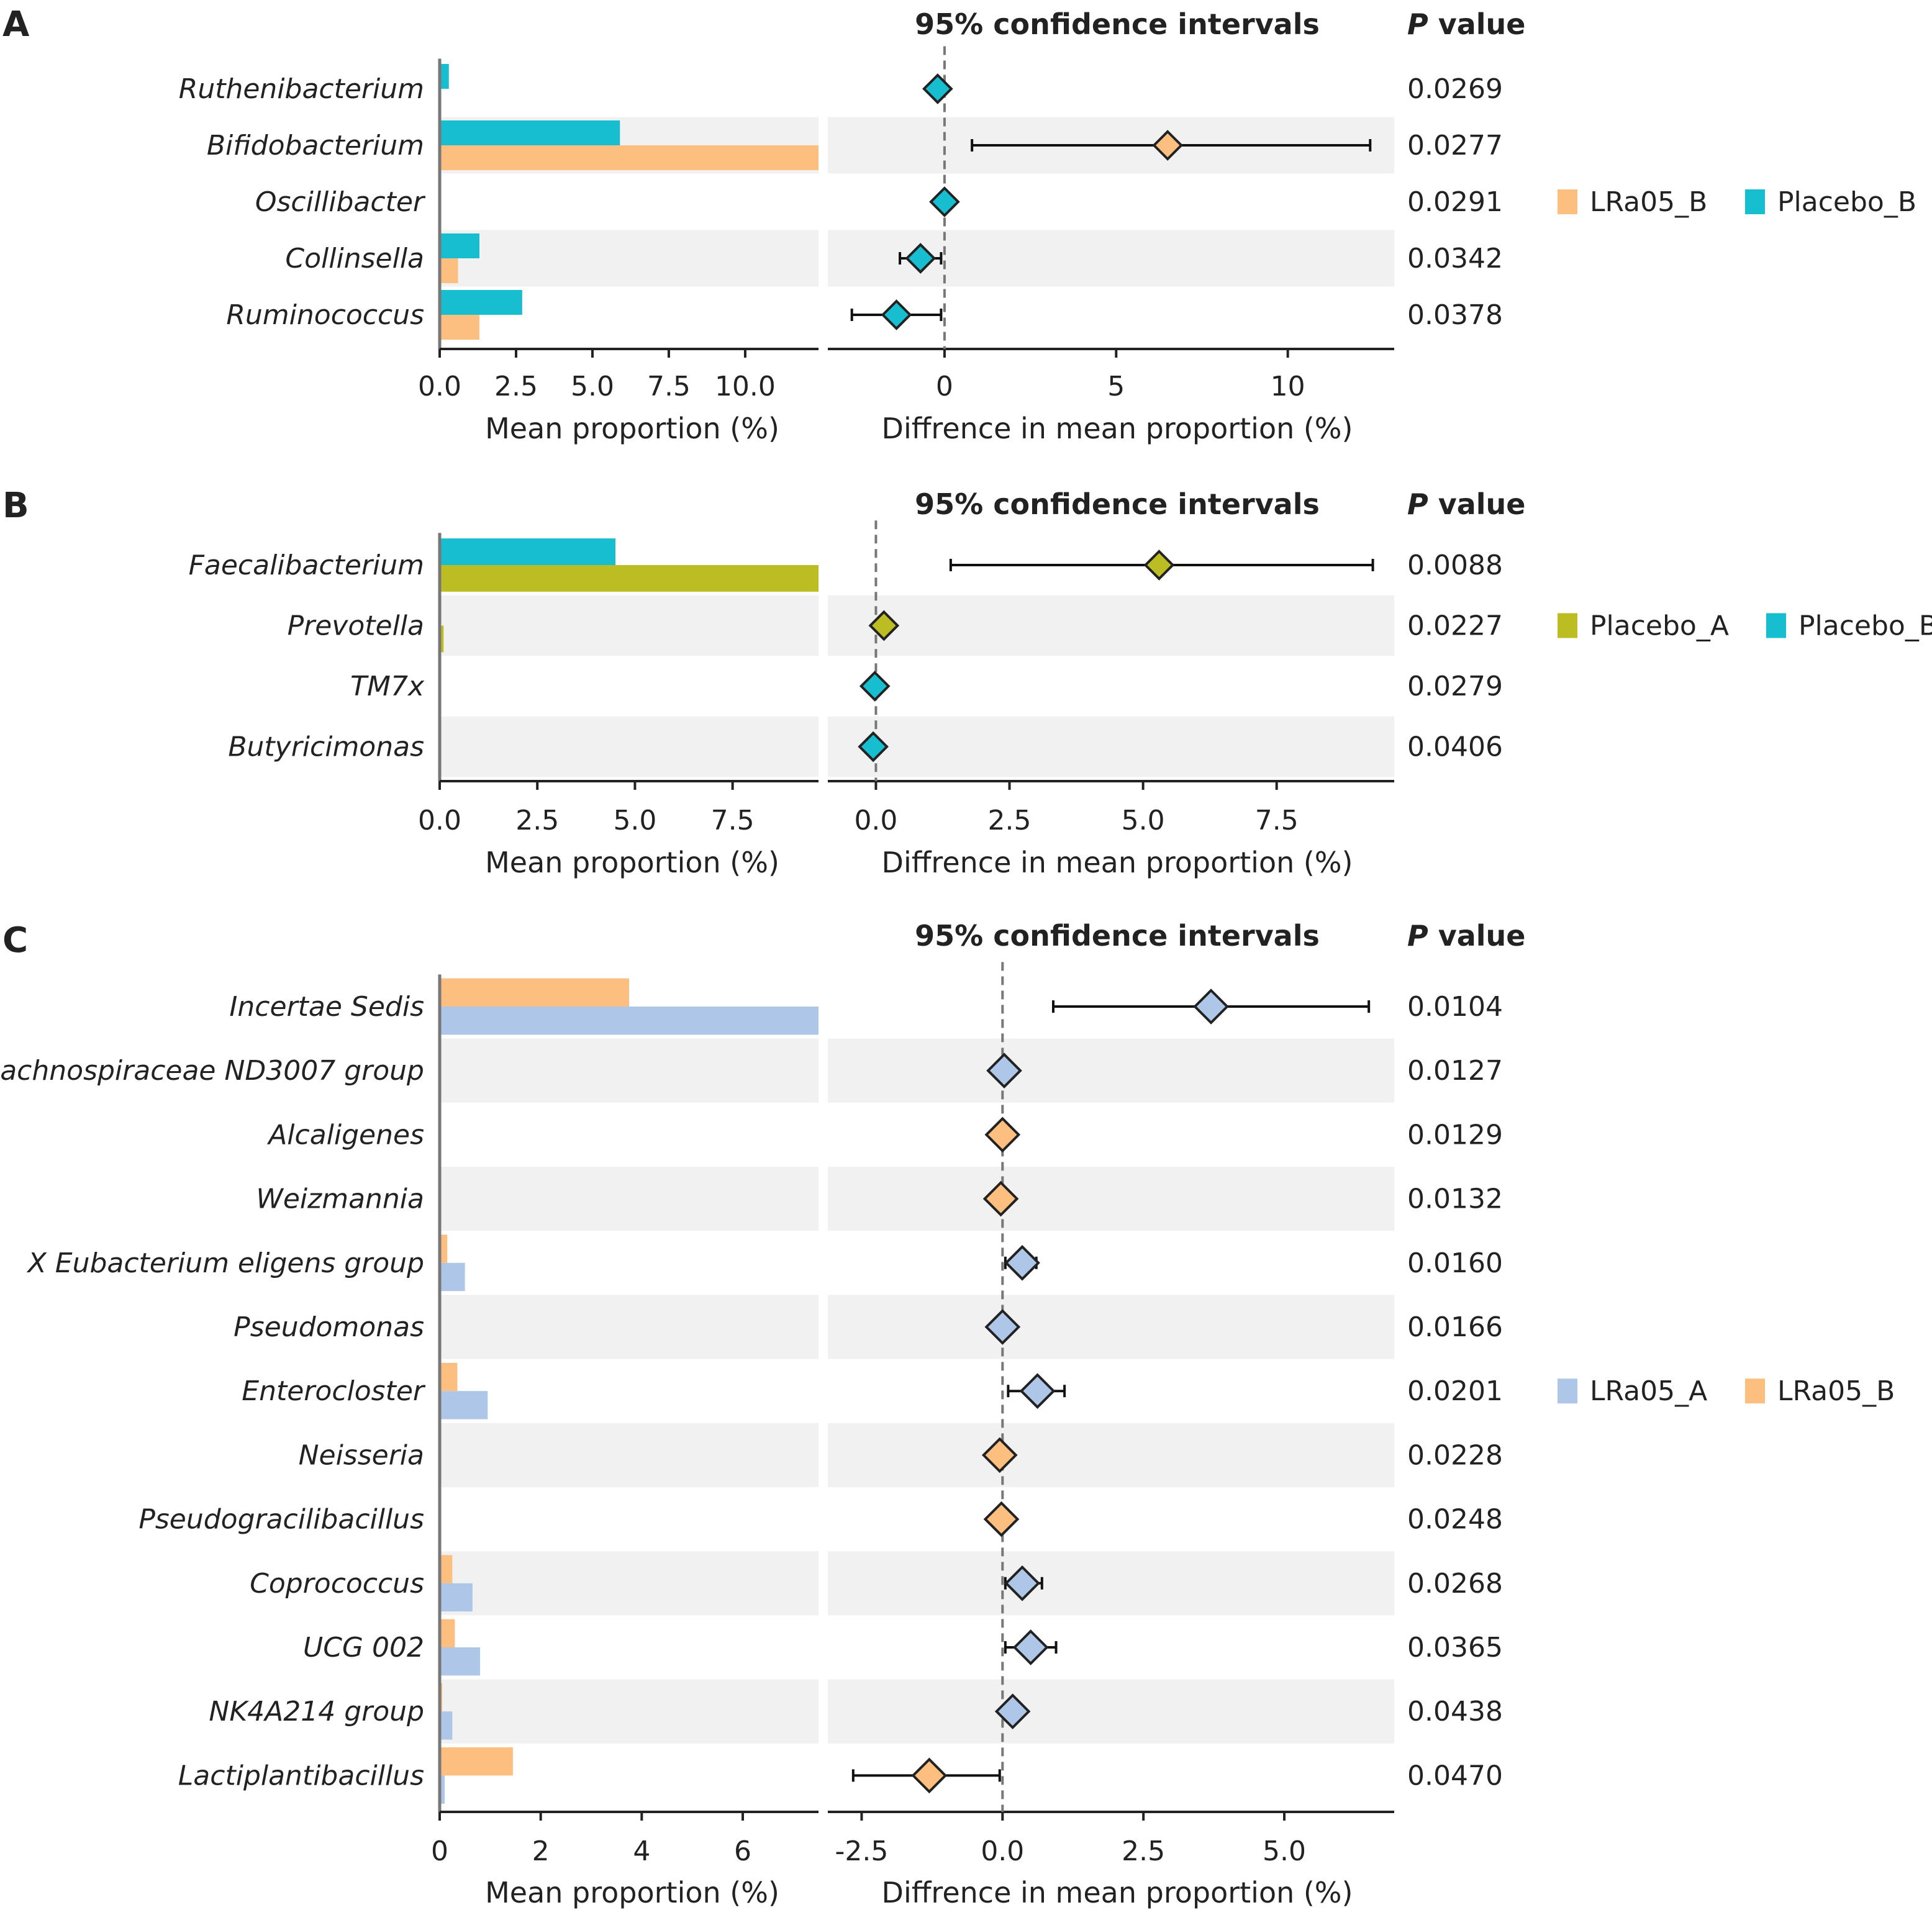 The width and height of the screenshot is (1932, 1910). What do you see at coordinates (326, 1007) in the screenshot?
I see `genus-label: Incertae Sedis` at bounding box center [326, 1007].